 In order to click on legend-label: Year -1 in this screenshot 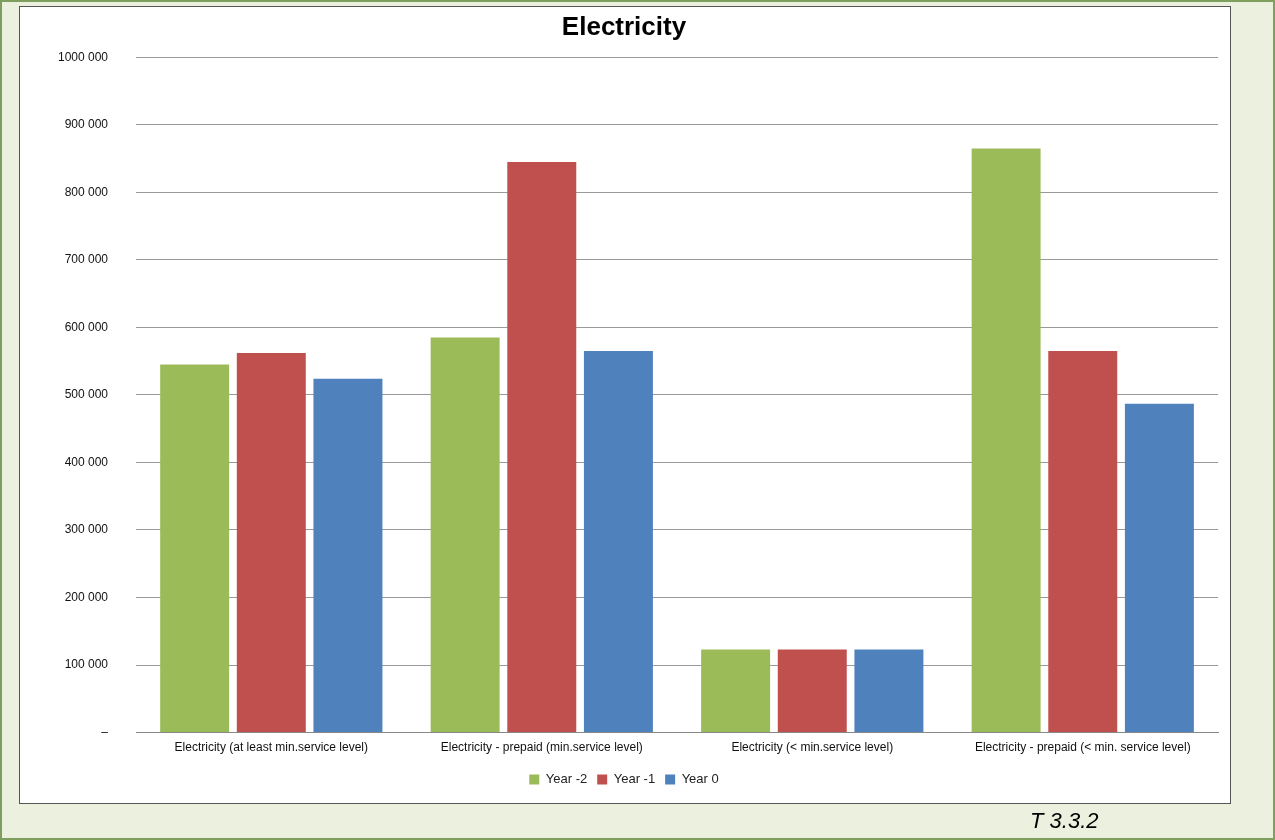, I will do `click(634, 779)`.